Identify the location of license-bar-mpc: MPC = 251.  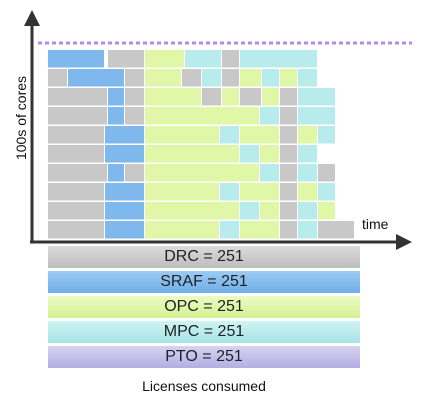
(204, 332).